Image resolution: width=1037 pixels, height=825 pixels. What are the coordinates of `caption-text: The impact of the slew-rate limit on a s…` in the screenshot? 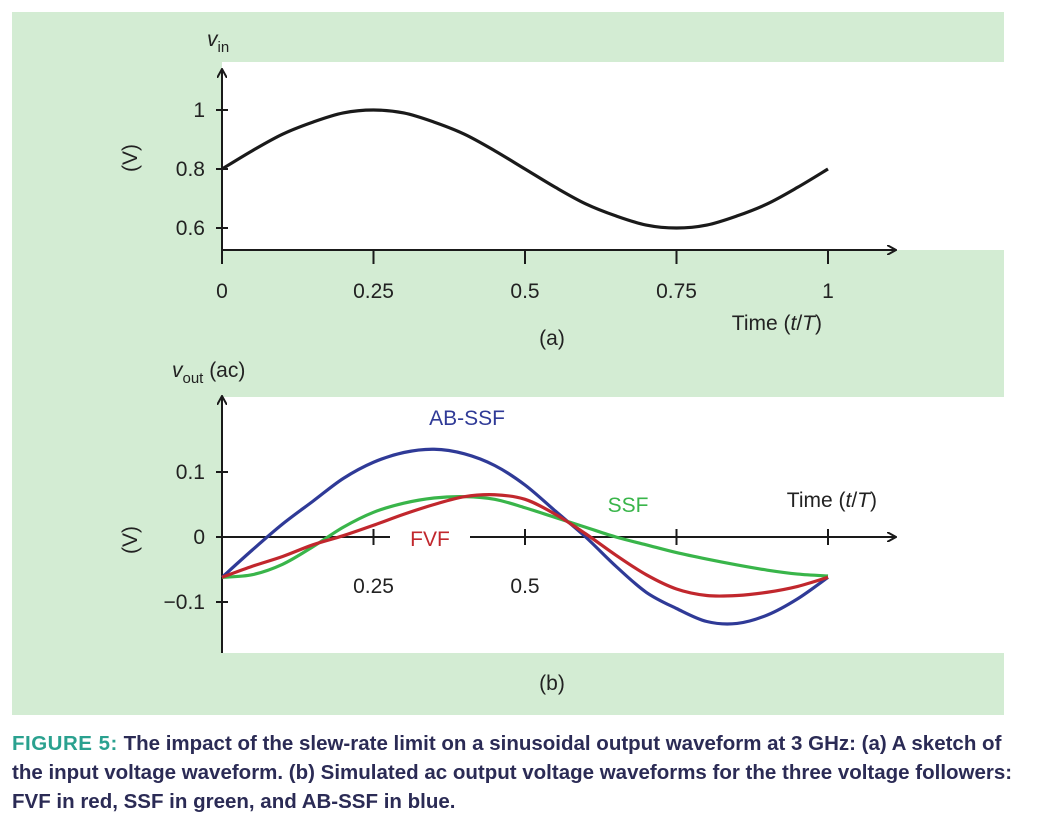 It's located at (512, 772).